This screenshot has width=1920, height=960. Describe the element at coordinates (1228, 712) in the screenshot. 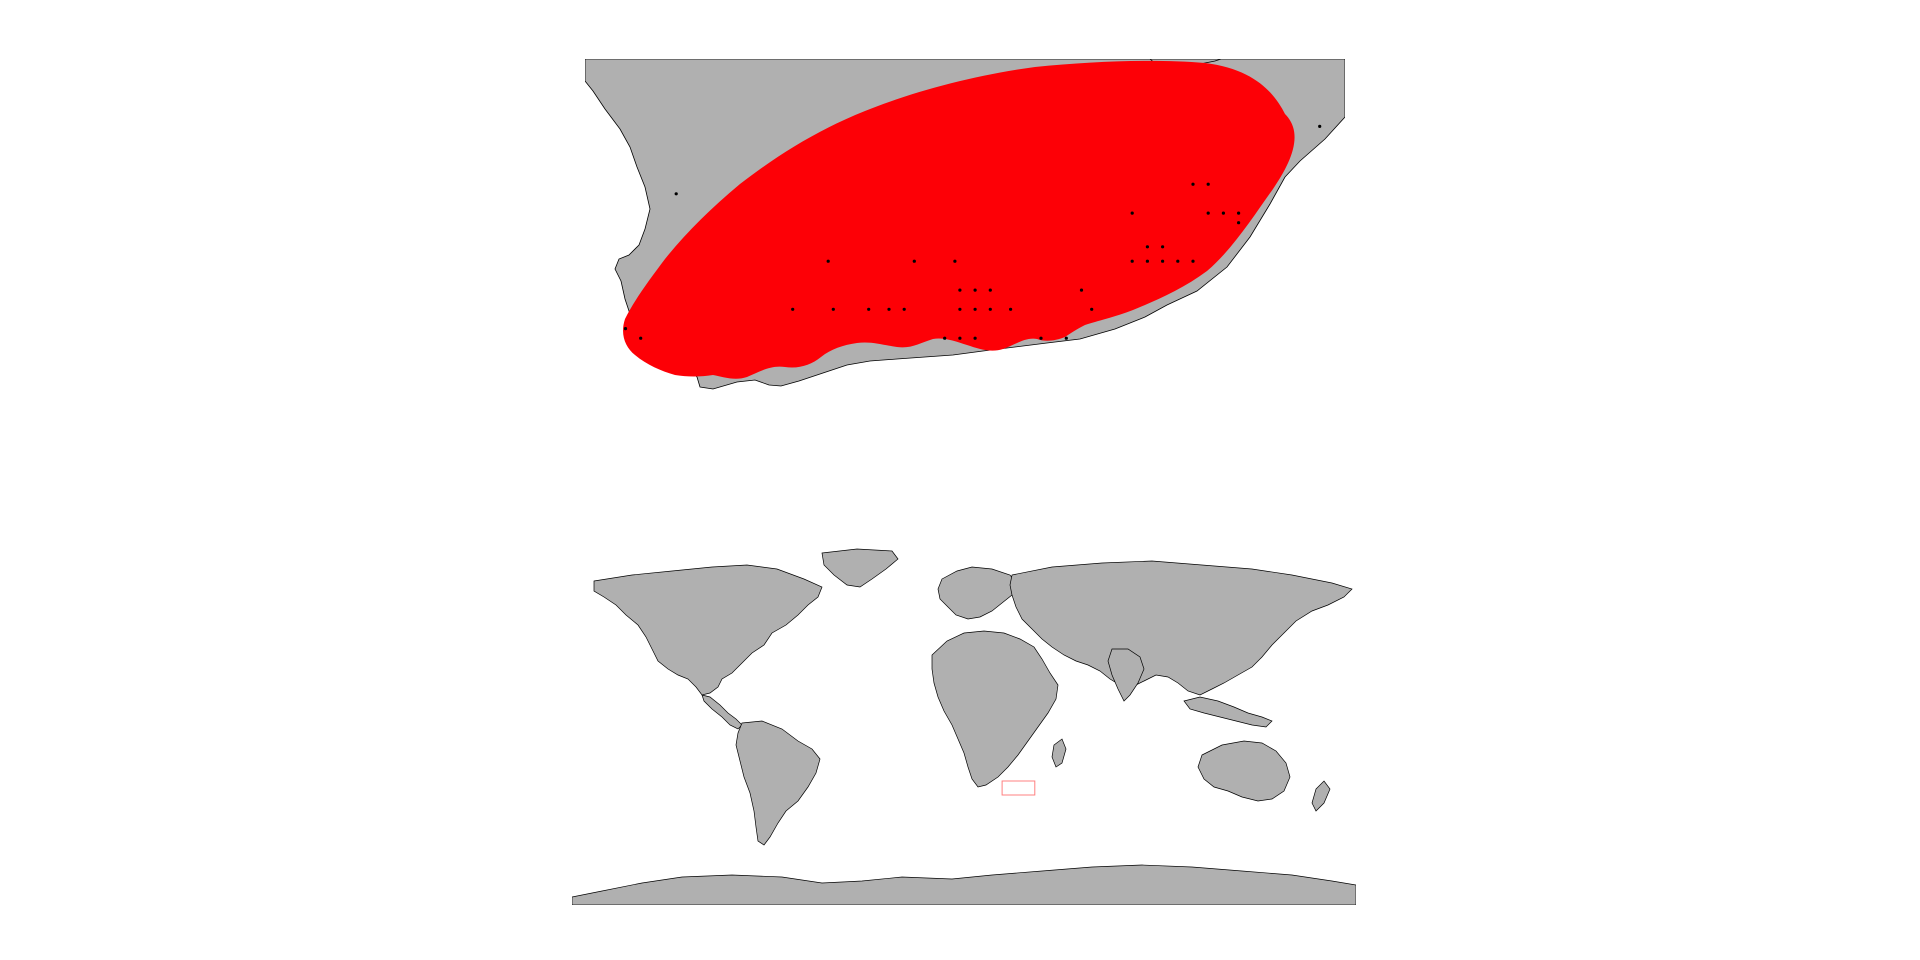

I see `southeast-asia-islands` at that location.